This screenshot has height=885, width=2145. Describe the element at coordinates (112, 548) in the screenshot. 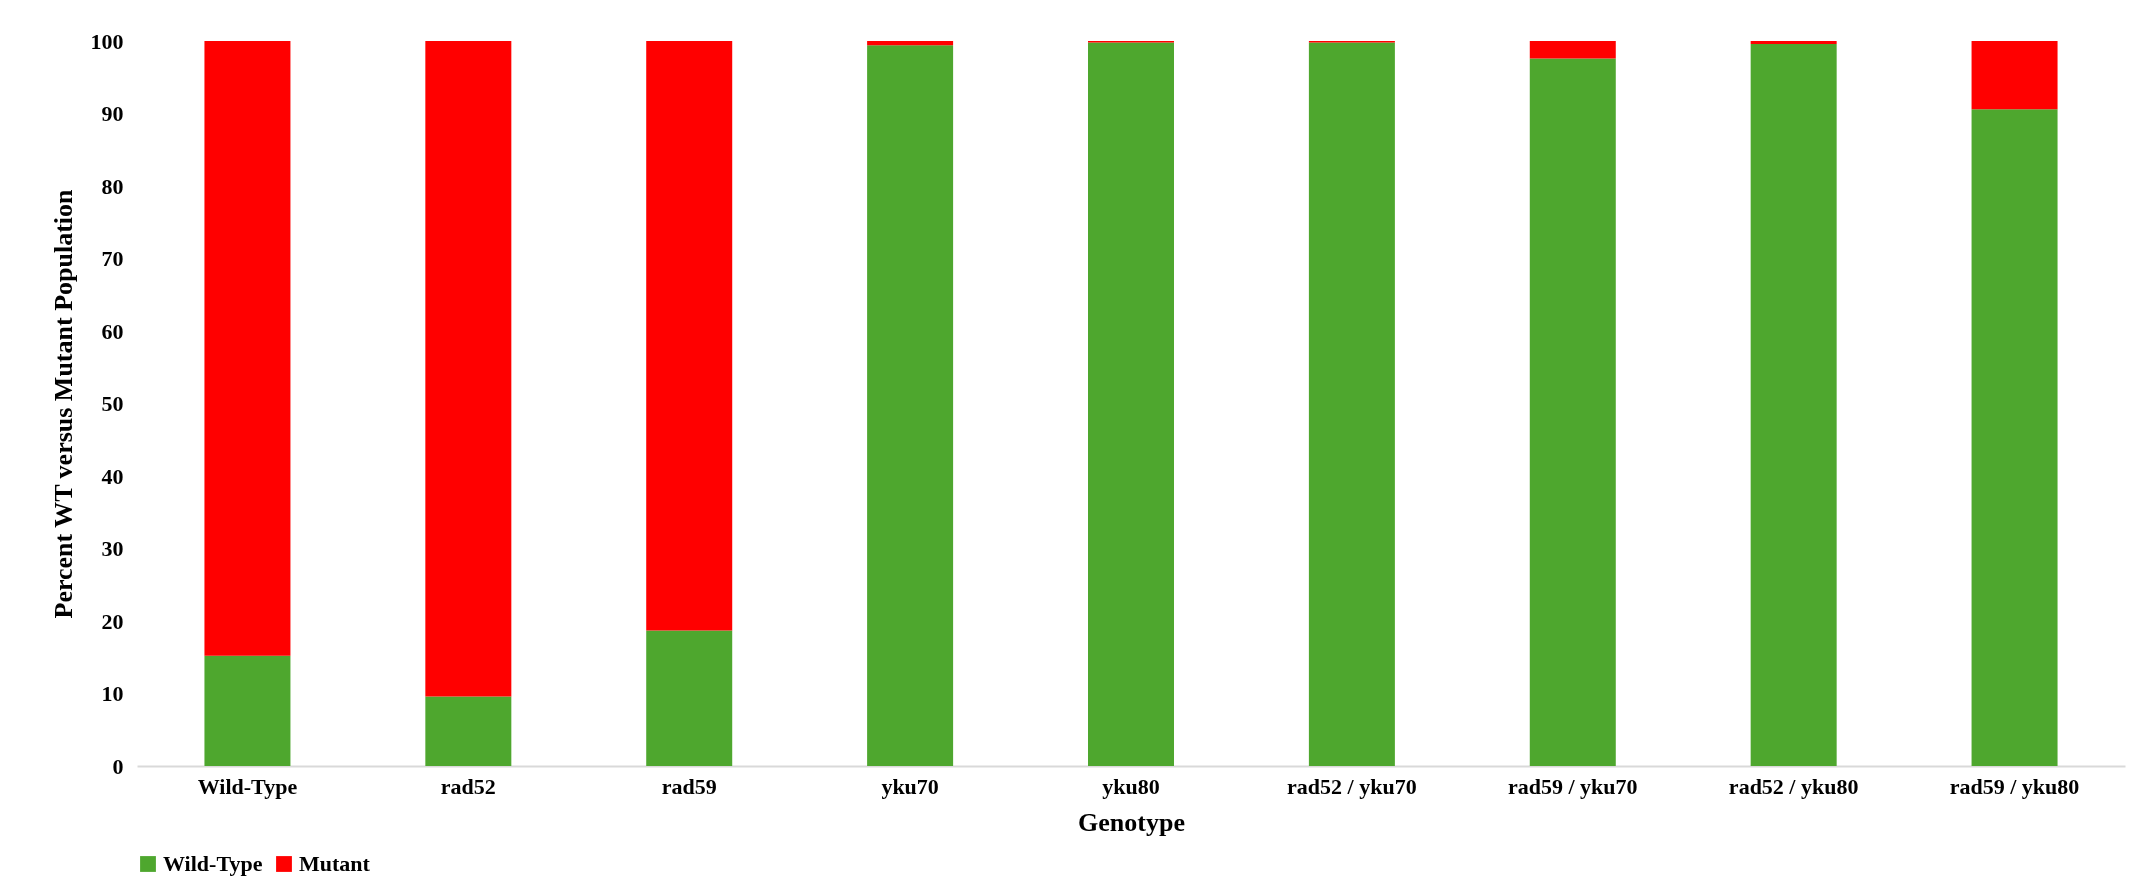

I see `y-tick-label: 30` at that location.